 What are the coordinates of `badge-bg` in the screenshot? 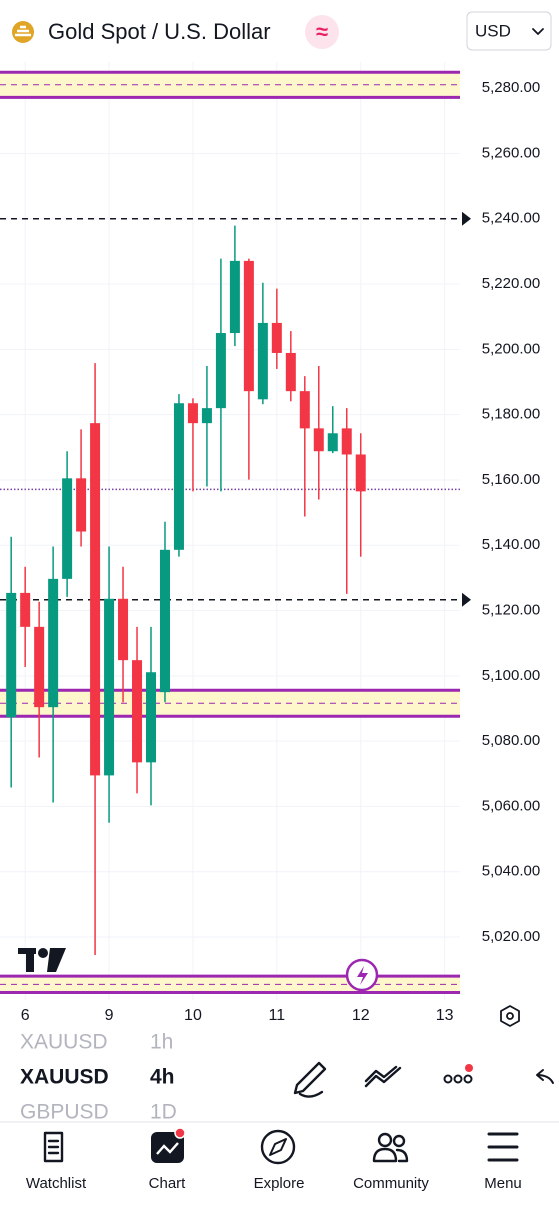 It's located at (322, 32).